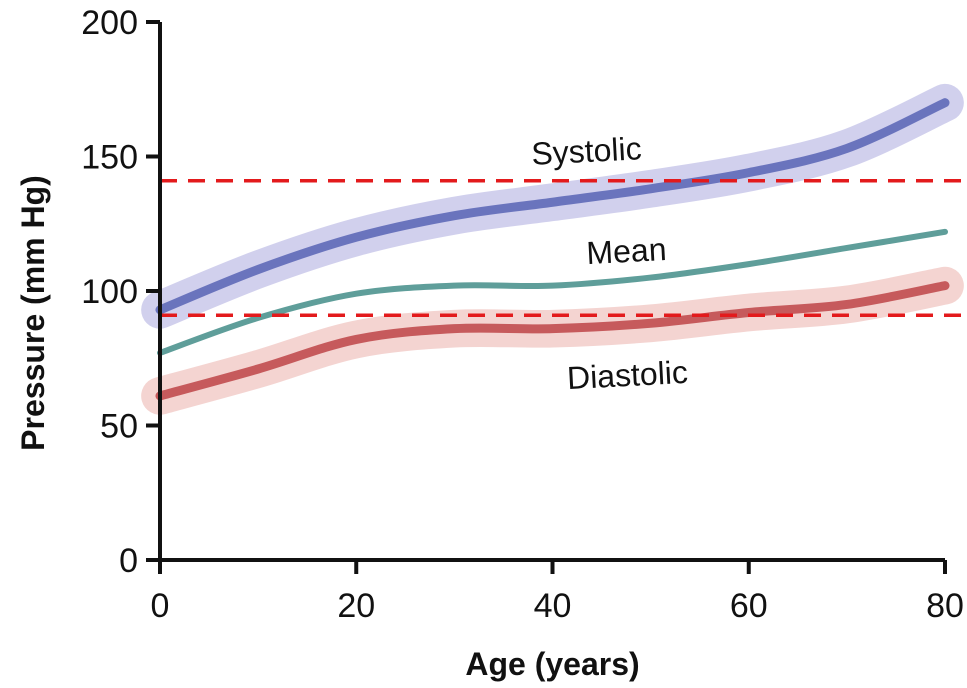  Describe the element at coordinates (33, 313) in the screenshot. I see `y-axis-title: Pressure (mm Hg)` at that location.